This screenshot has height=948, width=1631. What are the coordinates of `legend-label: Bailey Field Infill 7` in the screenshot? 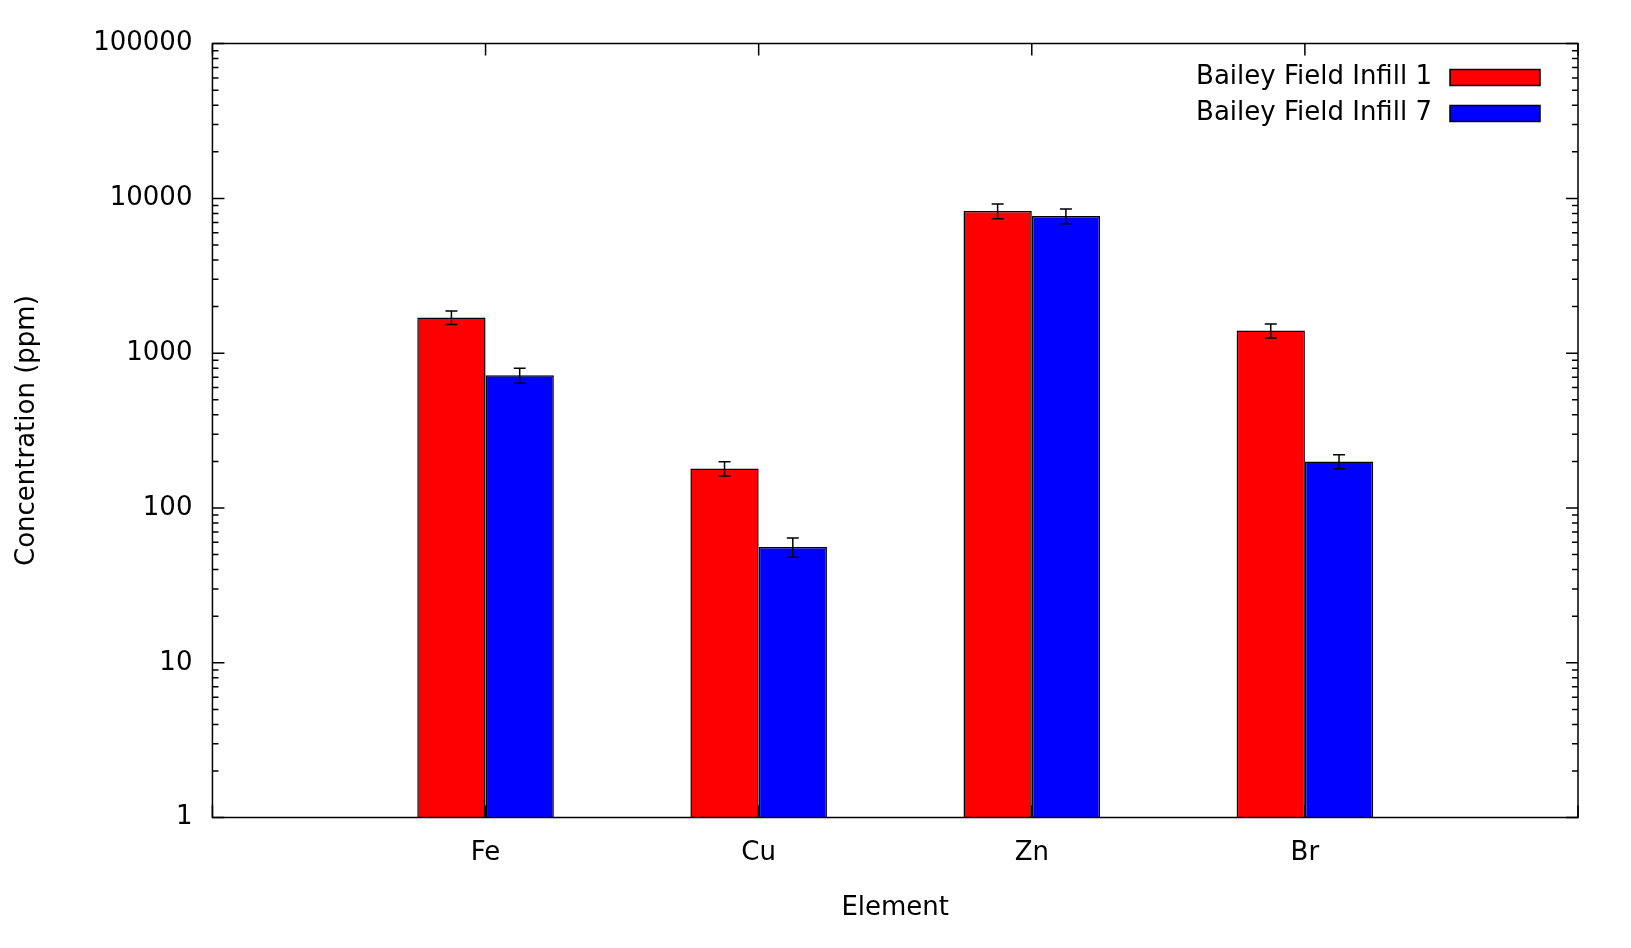 It's located at (1314, 111).